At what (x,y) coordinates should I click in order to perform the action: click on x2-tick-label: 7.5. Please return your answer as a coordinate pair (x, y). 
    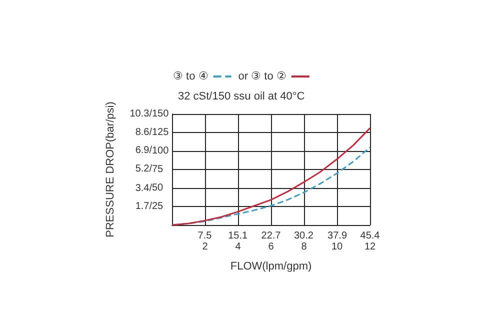
    Looking at the image, I should click on (205, 236).